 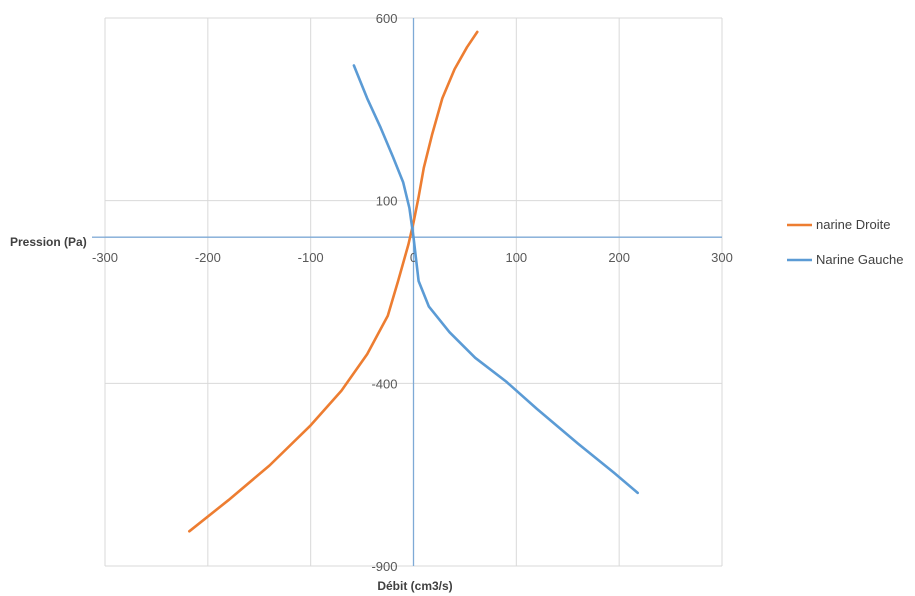 I want to click on legend-label-narine-droite: narine Droite, so click(x=853, y=224).